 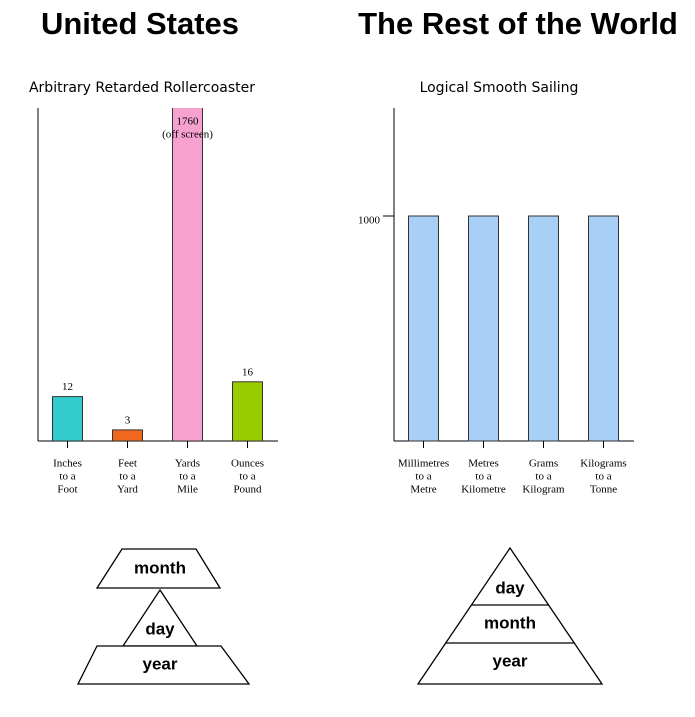 I want to click on x-tick-label: Kilogram, so click(x=543, y=490).